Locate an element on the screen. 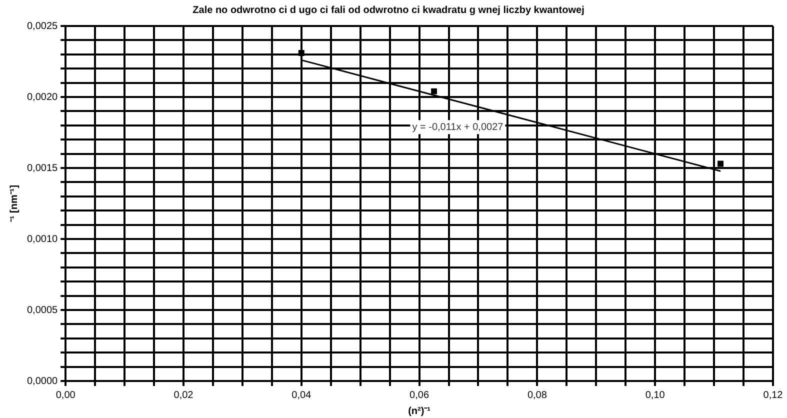 This screenshot has height=418, width=787. y-tick-label: 0,0000 is located at coordinates (42, 381).